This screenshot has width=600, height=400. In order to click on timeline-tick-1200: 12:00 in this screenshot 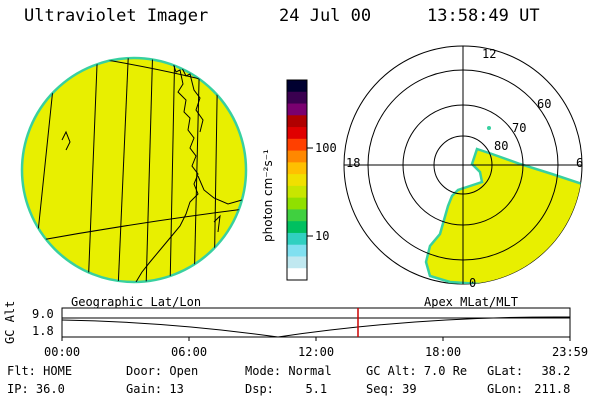, I will do `click(316, 352)`.